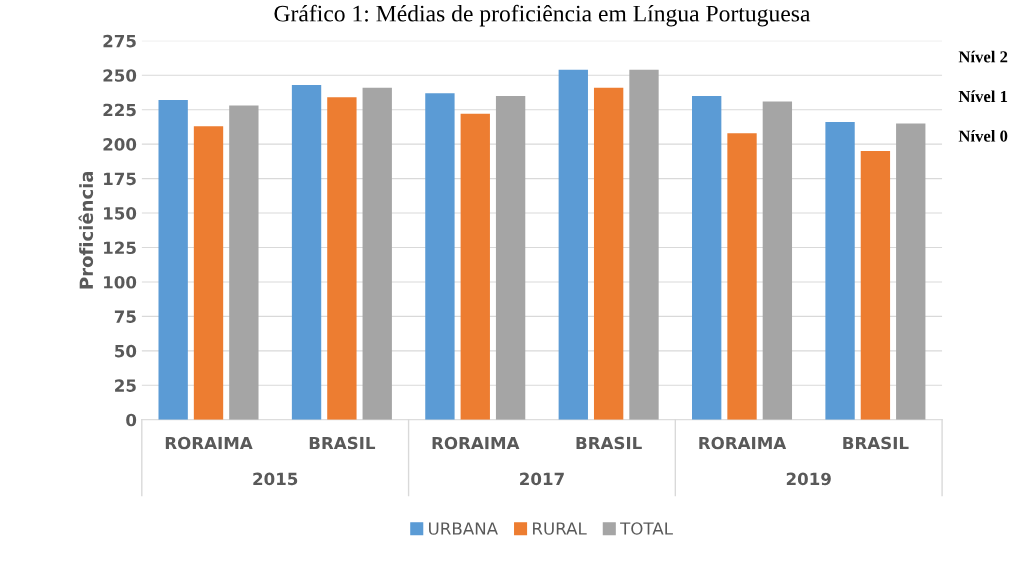 This screenshot has width=1013, height=583. Describe the element at coordinates (119, 41) in the screenshot. I see `y-tick-label: 275` at that location.